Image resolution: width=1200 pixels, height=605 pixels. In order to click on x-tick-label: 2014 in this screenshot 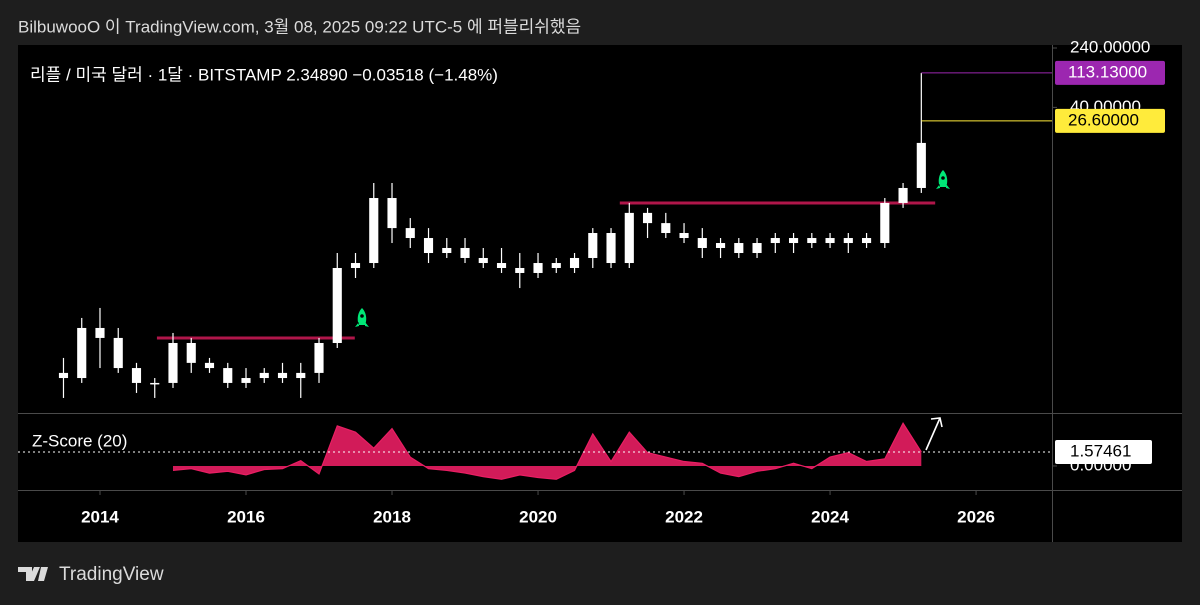, I will do `click(100, 516)`.